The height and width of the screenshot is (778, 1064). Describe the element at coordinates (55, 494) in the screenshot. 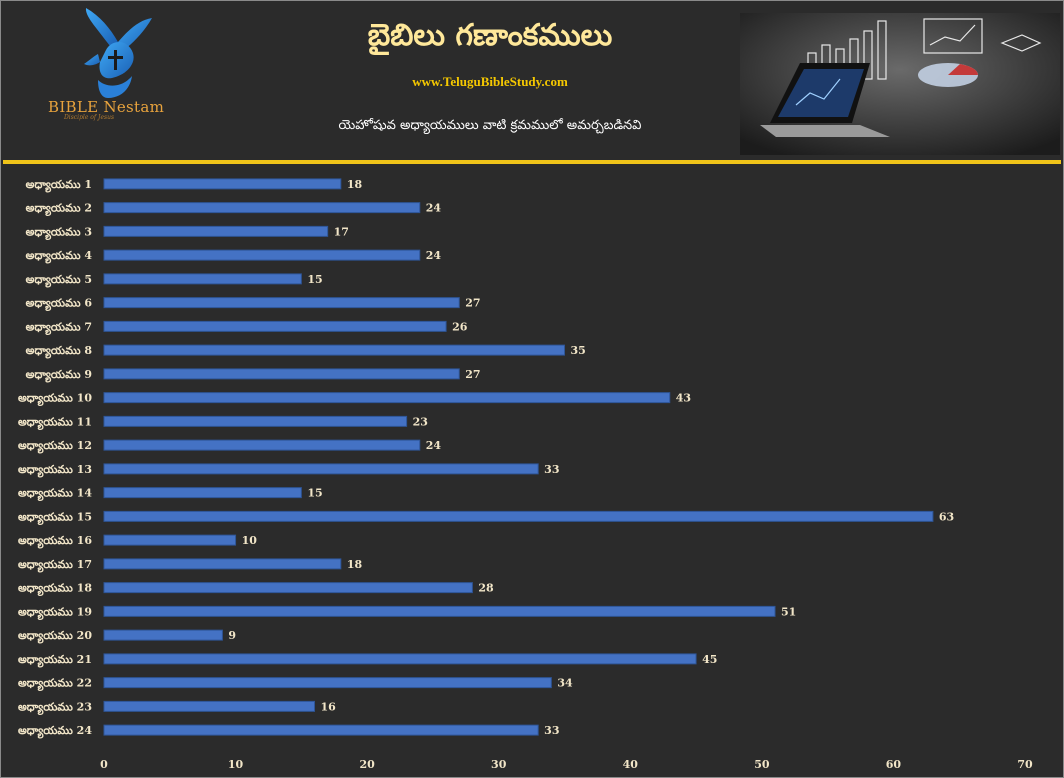

I see `category-label: అధ్యాయము 14` at that location.